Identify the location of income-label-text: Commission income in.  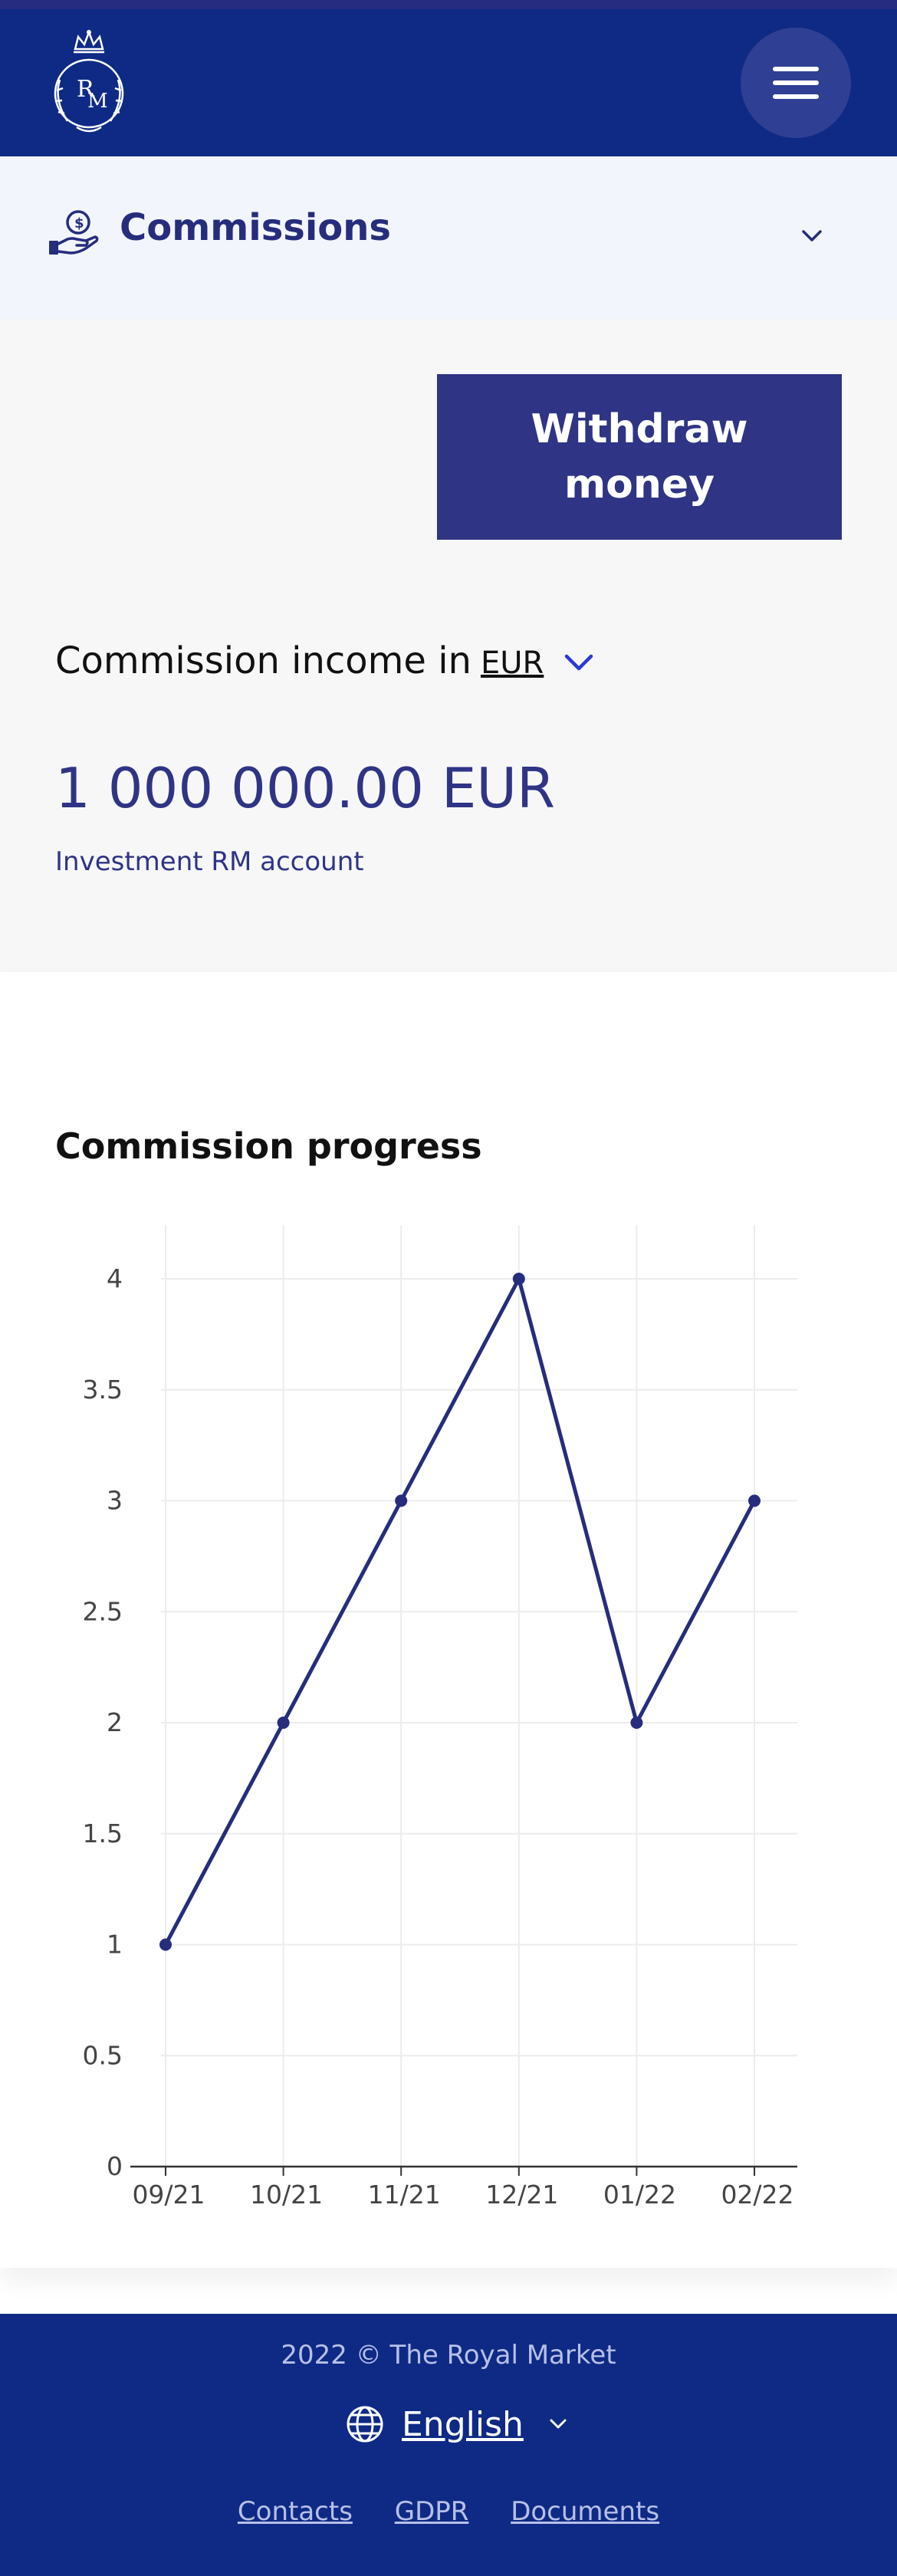
(264, 660).